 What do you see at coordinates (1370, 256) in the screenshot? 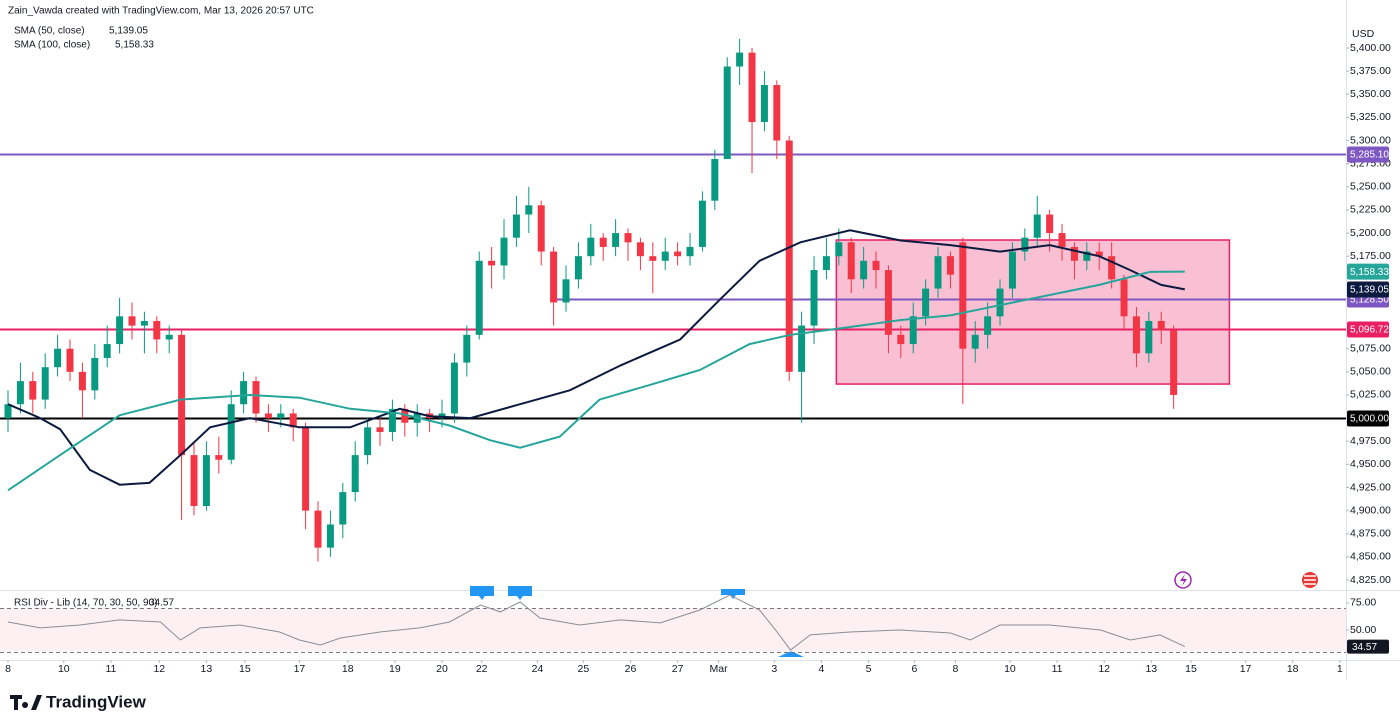
I see `y-tick-label: 5,175.00` at bounding box center [1370, 256].